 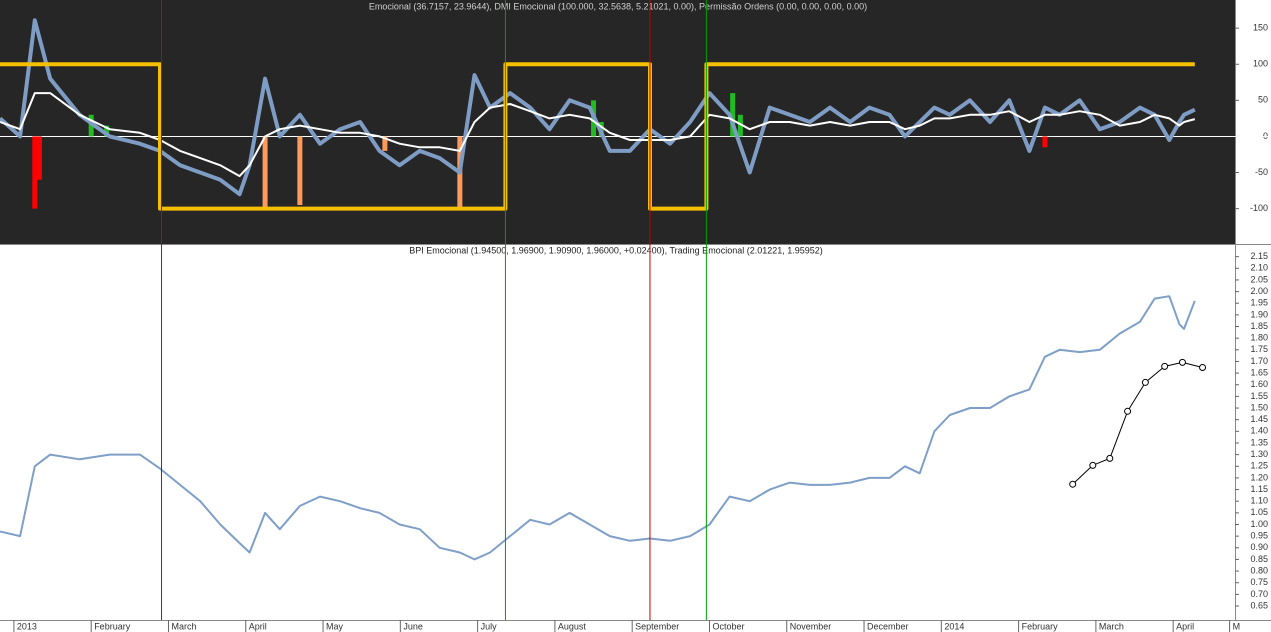 What do you see at coordinates (1259, 442) in the screenshot?
I see `y-tick-label: 1.35` at bounding box center [1259, 442].